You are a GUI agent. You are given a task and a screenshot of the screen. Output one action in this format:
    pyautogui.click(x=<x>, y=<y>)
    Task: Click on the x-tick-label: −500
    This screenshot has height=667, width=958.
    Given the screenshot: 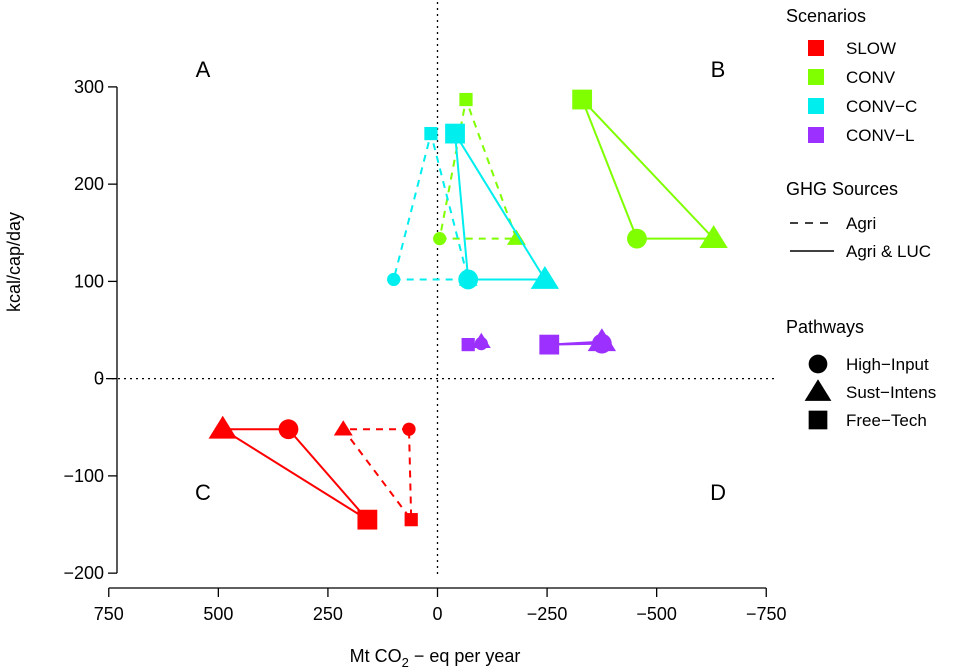 What is the action you would take?
    pyautogui.click(x=656, y=614)
    